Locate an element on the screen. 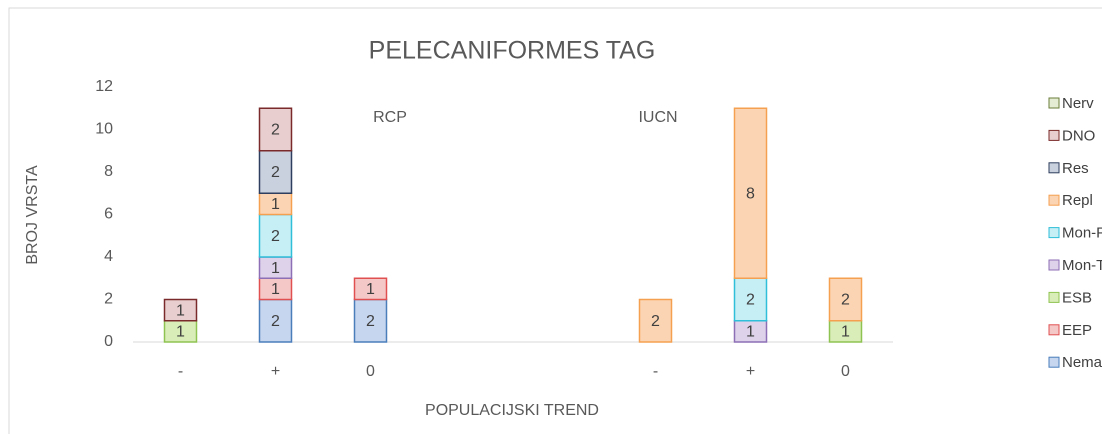 The height and width of the screenshot is (434, 1102). legend-label: Mon-T / VU is located at coordinates (1082, 265).